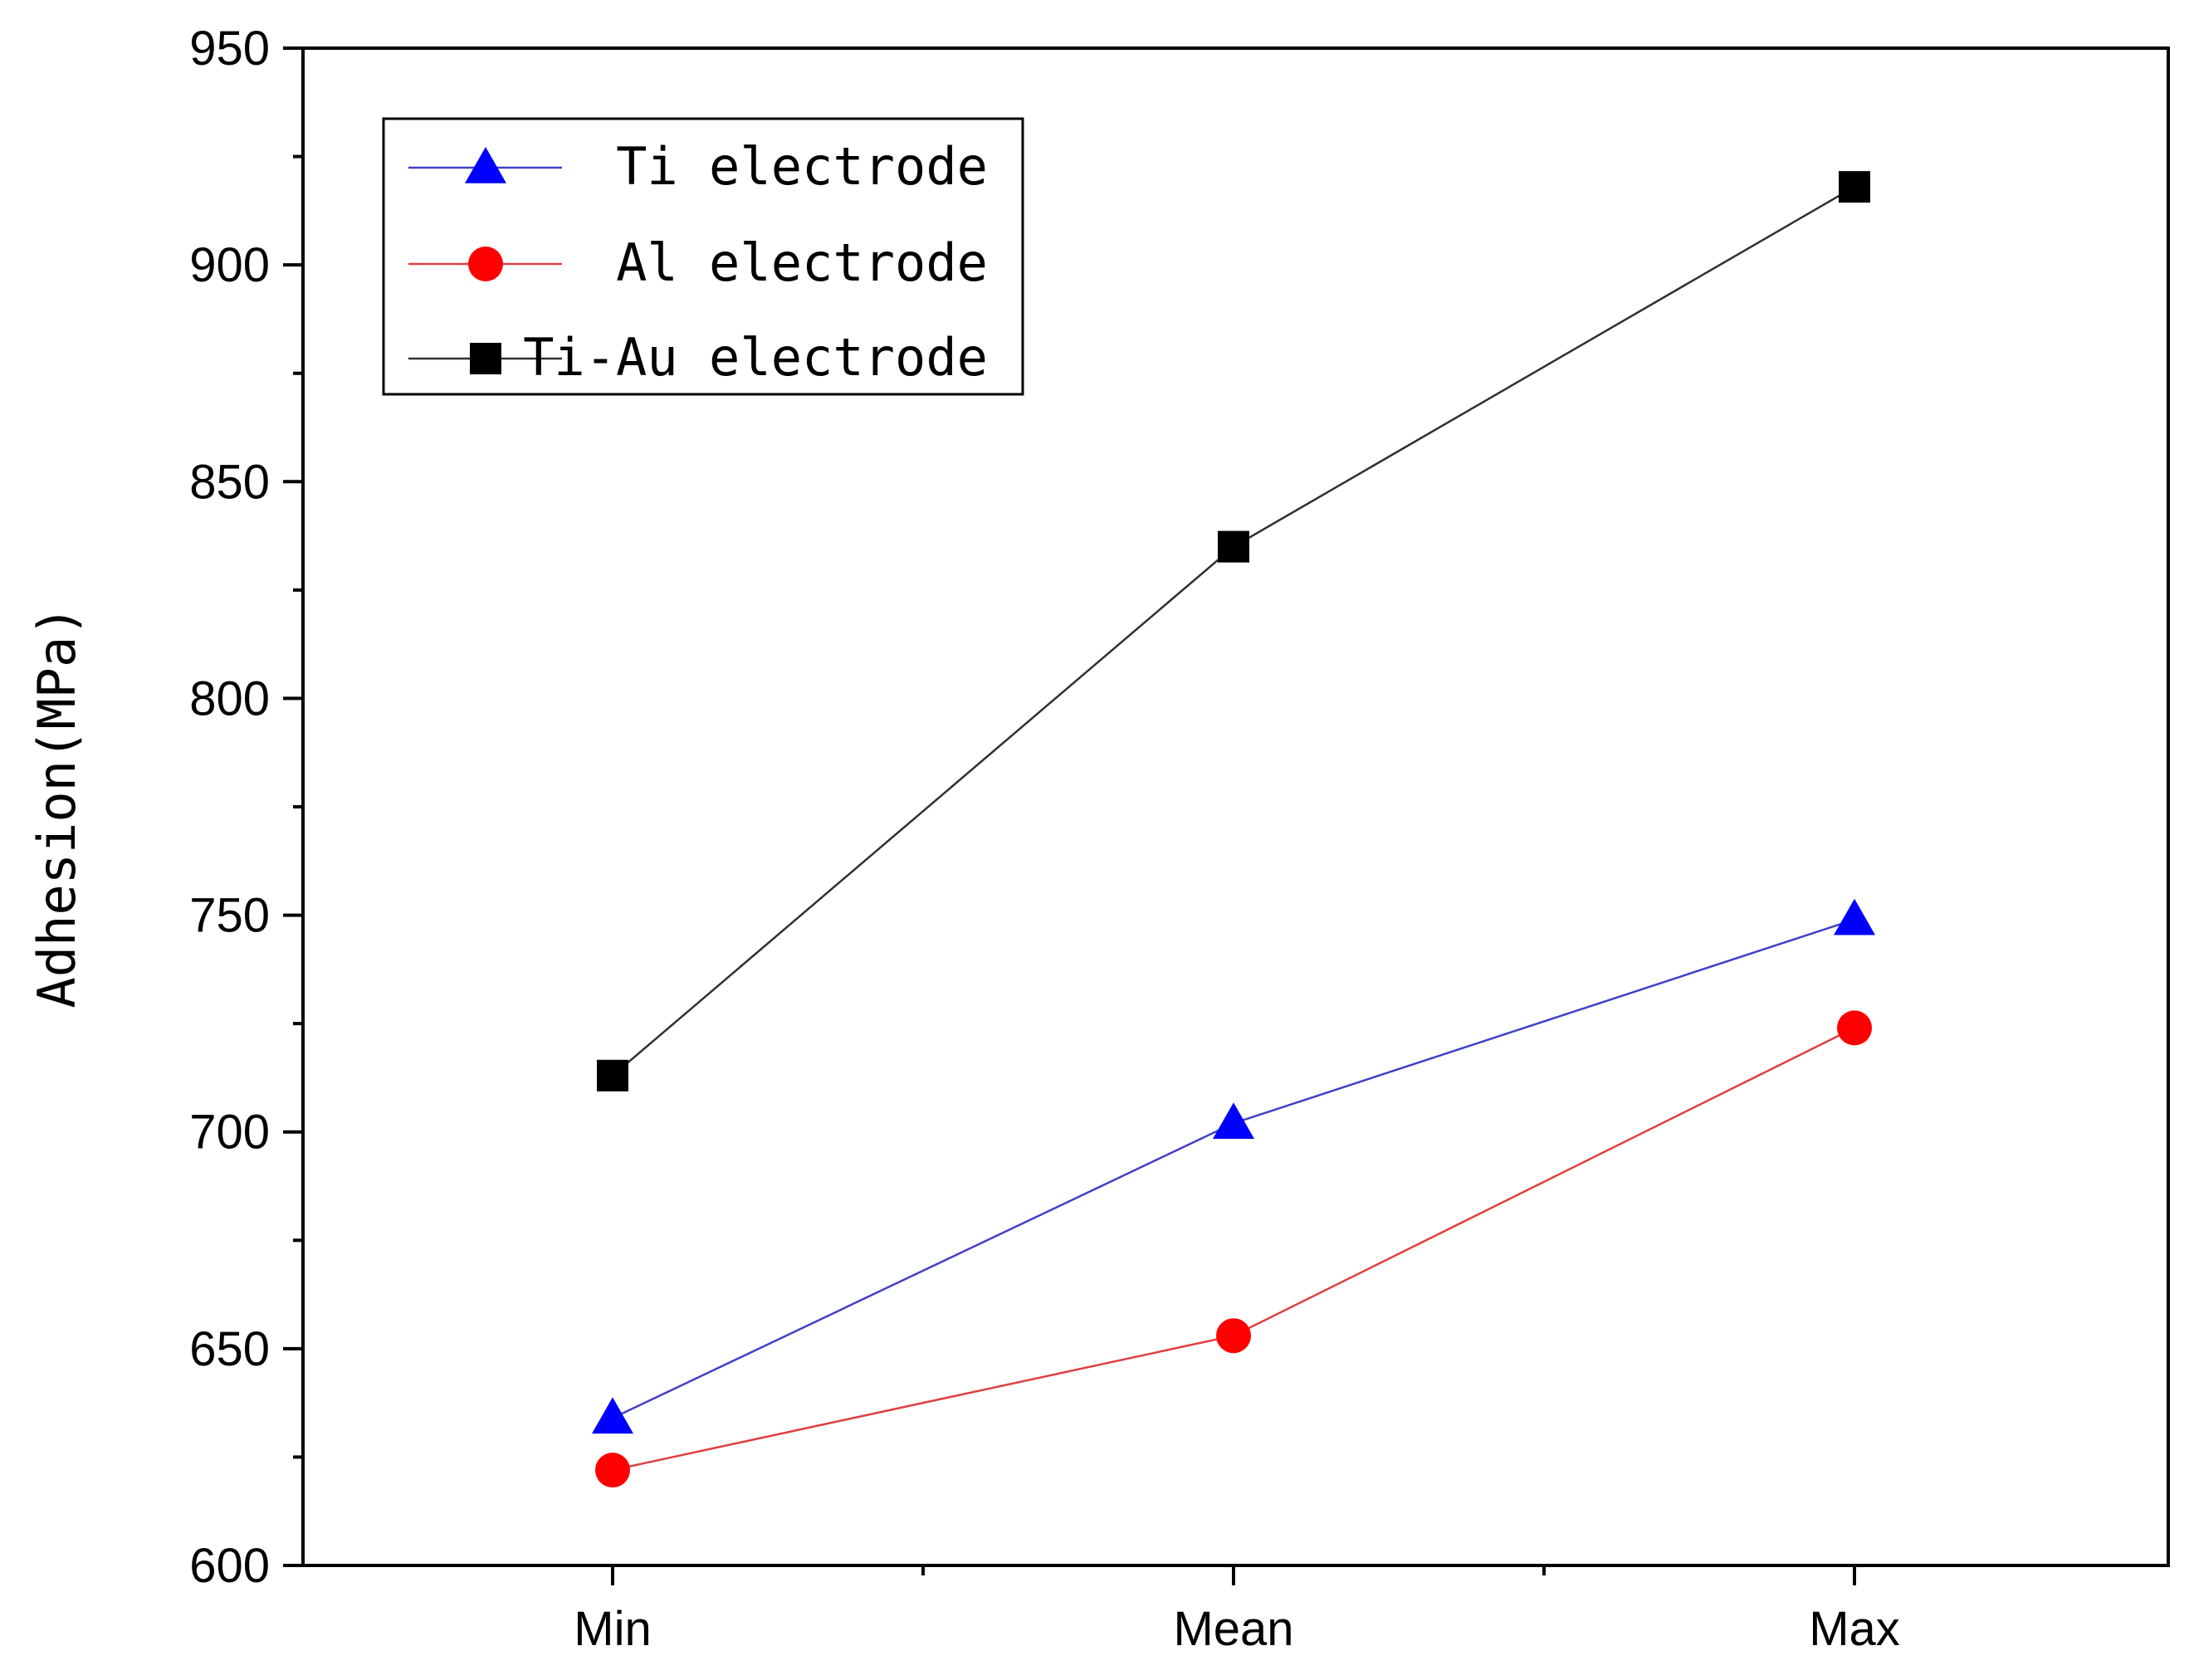  I want to click on x-tick-label: Min, so click(612, 1629).